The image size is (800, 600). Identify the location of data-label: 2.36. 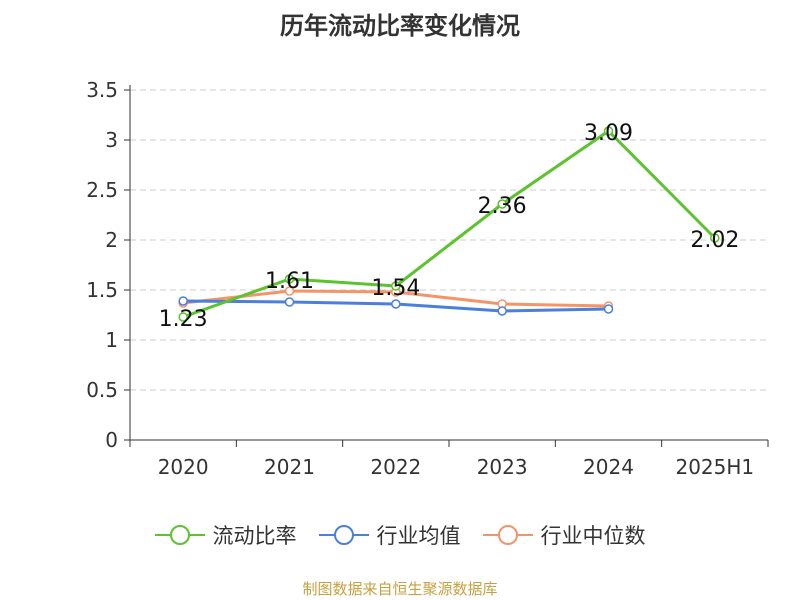
(502, 206).